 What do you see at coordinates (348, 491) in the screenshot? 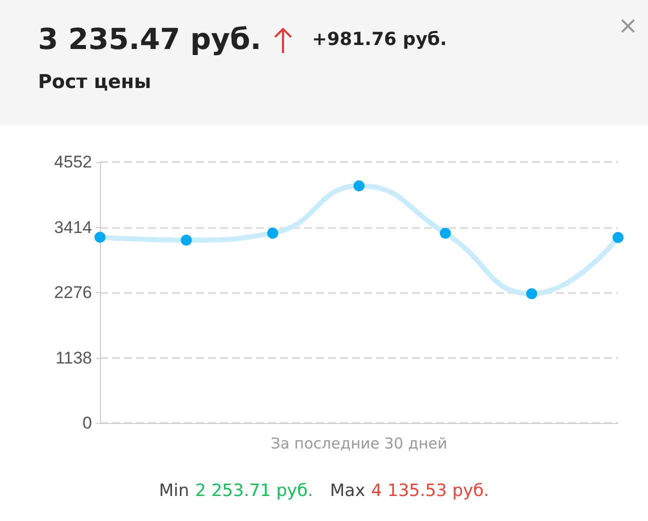
I see `text: Max` at bounding box center [348, 491].